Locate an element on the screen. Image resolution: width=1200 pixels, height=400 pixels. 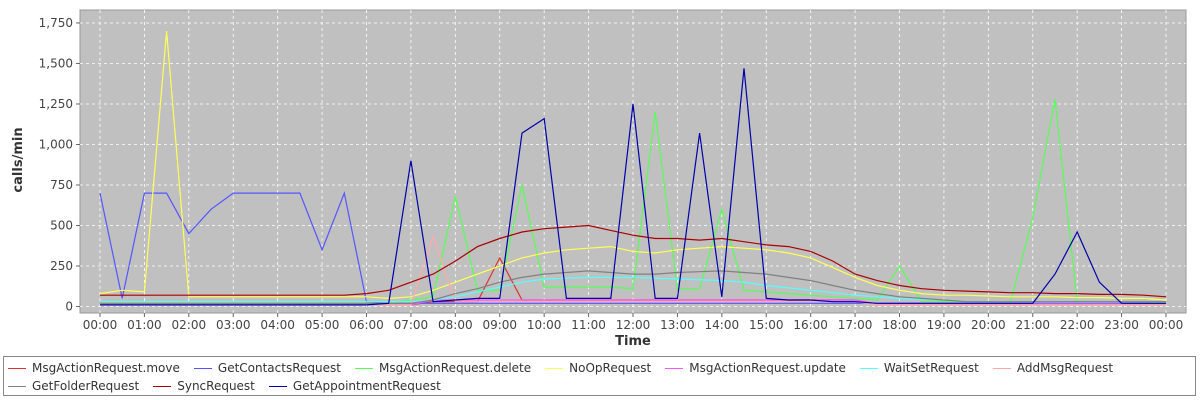
legend-label: WaitSetRequest is located at coordinates (931, 368).